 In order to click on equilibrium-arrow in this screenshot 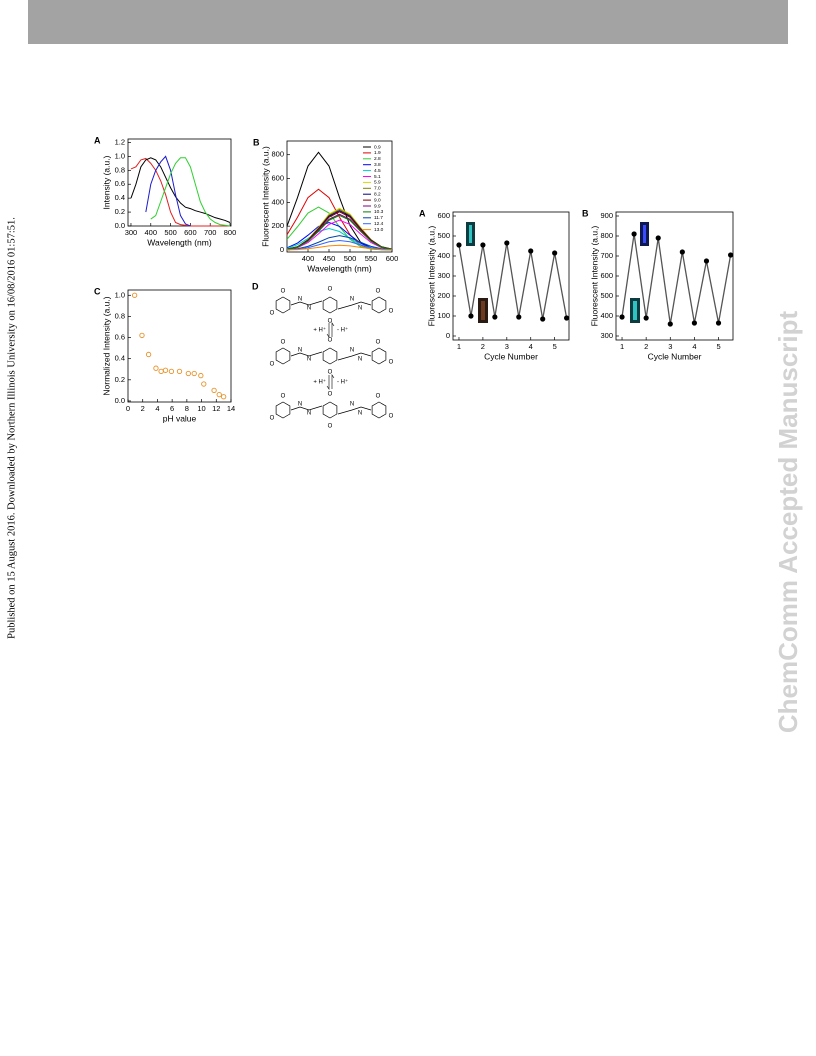, I will do `click(330, 330)`.